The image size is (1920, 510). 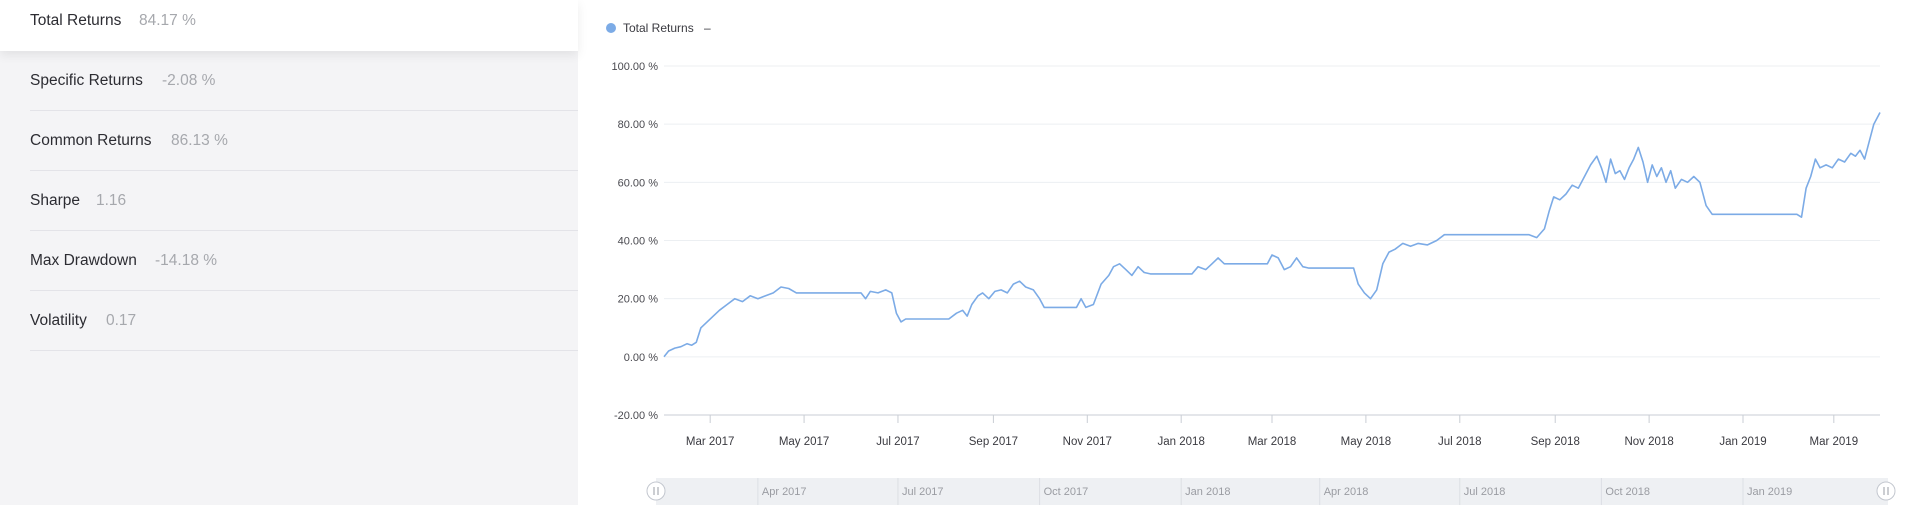 What do you see at coordinates (58, 320) in the screenshot?
I see `metric-label: Volatility` at bounding box center [58, 320].